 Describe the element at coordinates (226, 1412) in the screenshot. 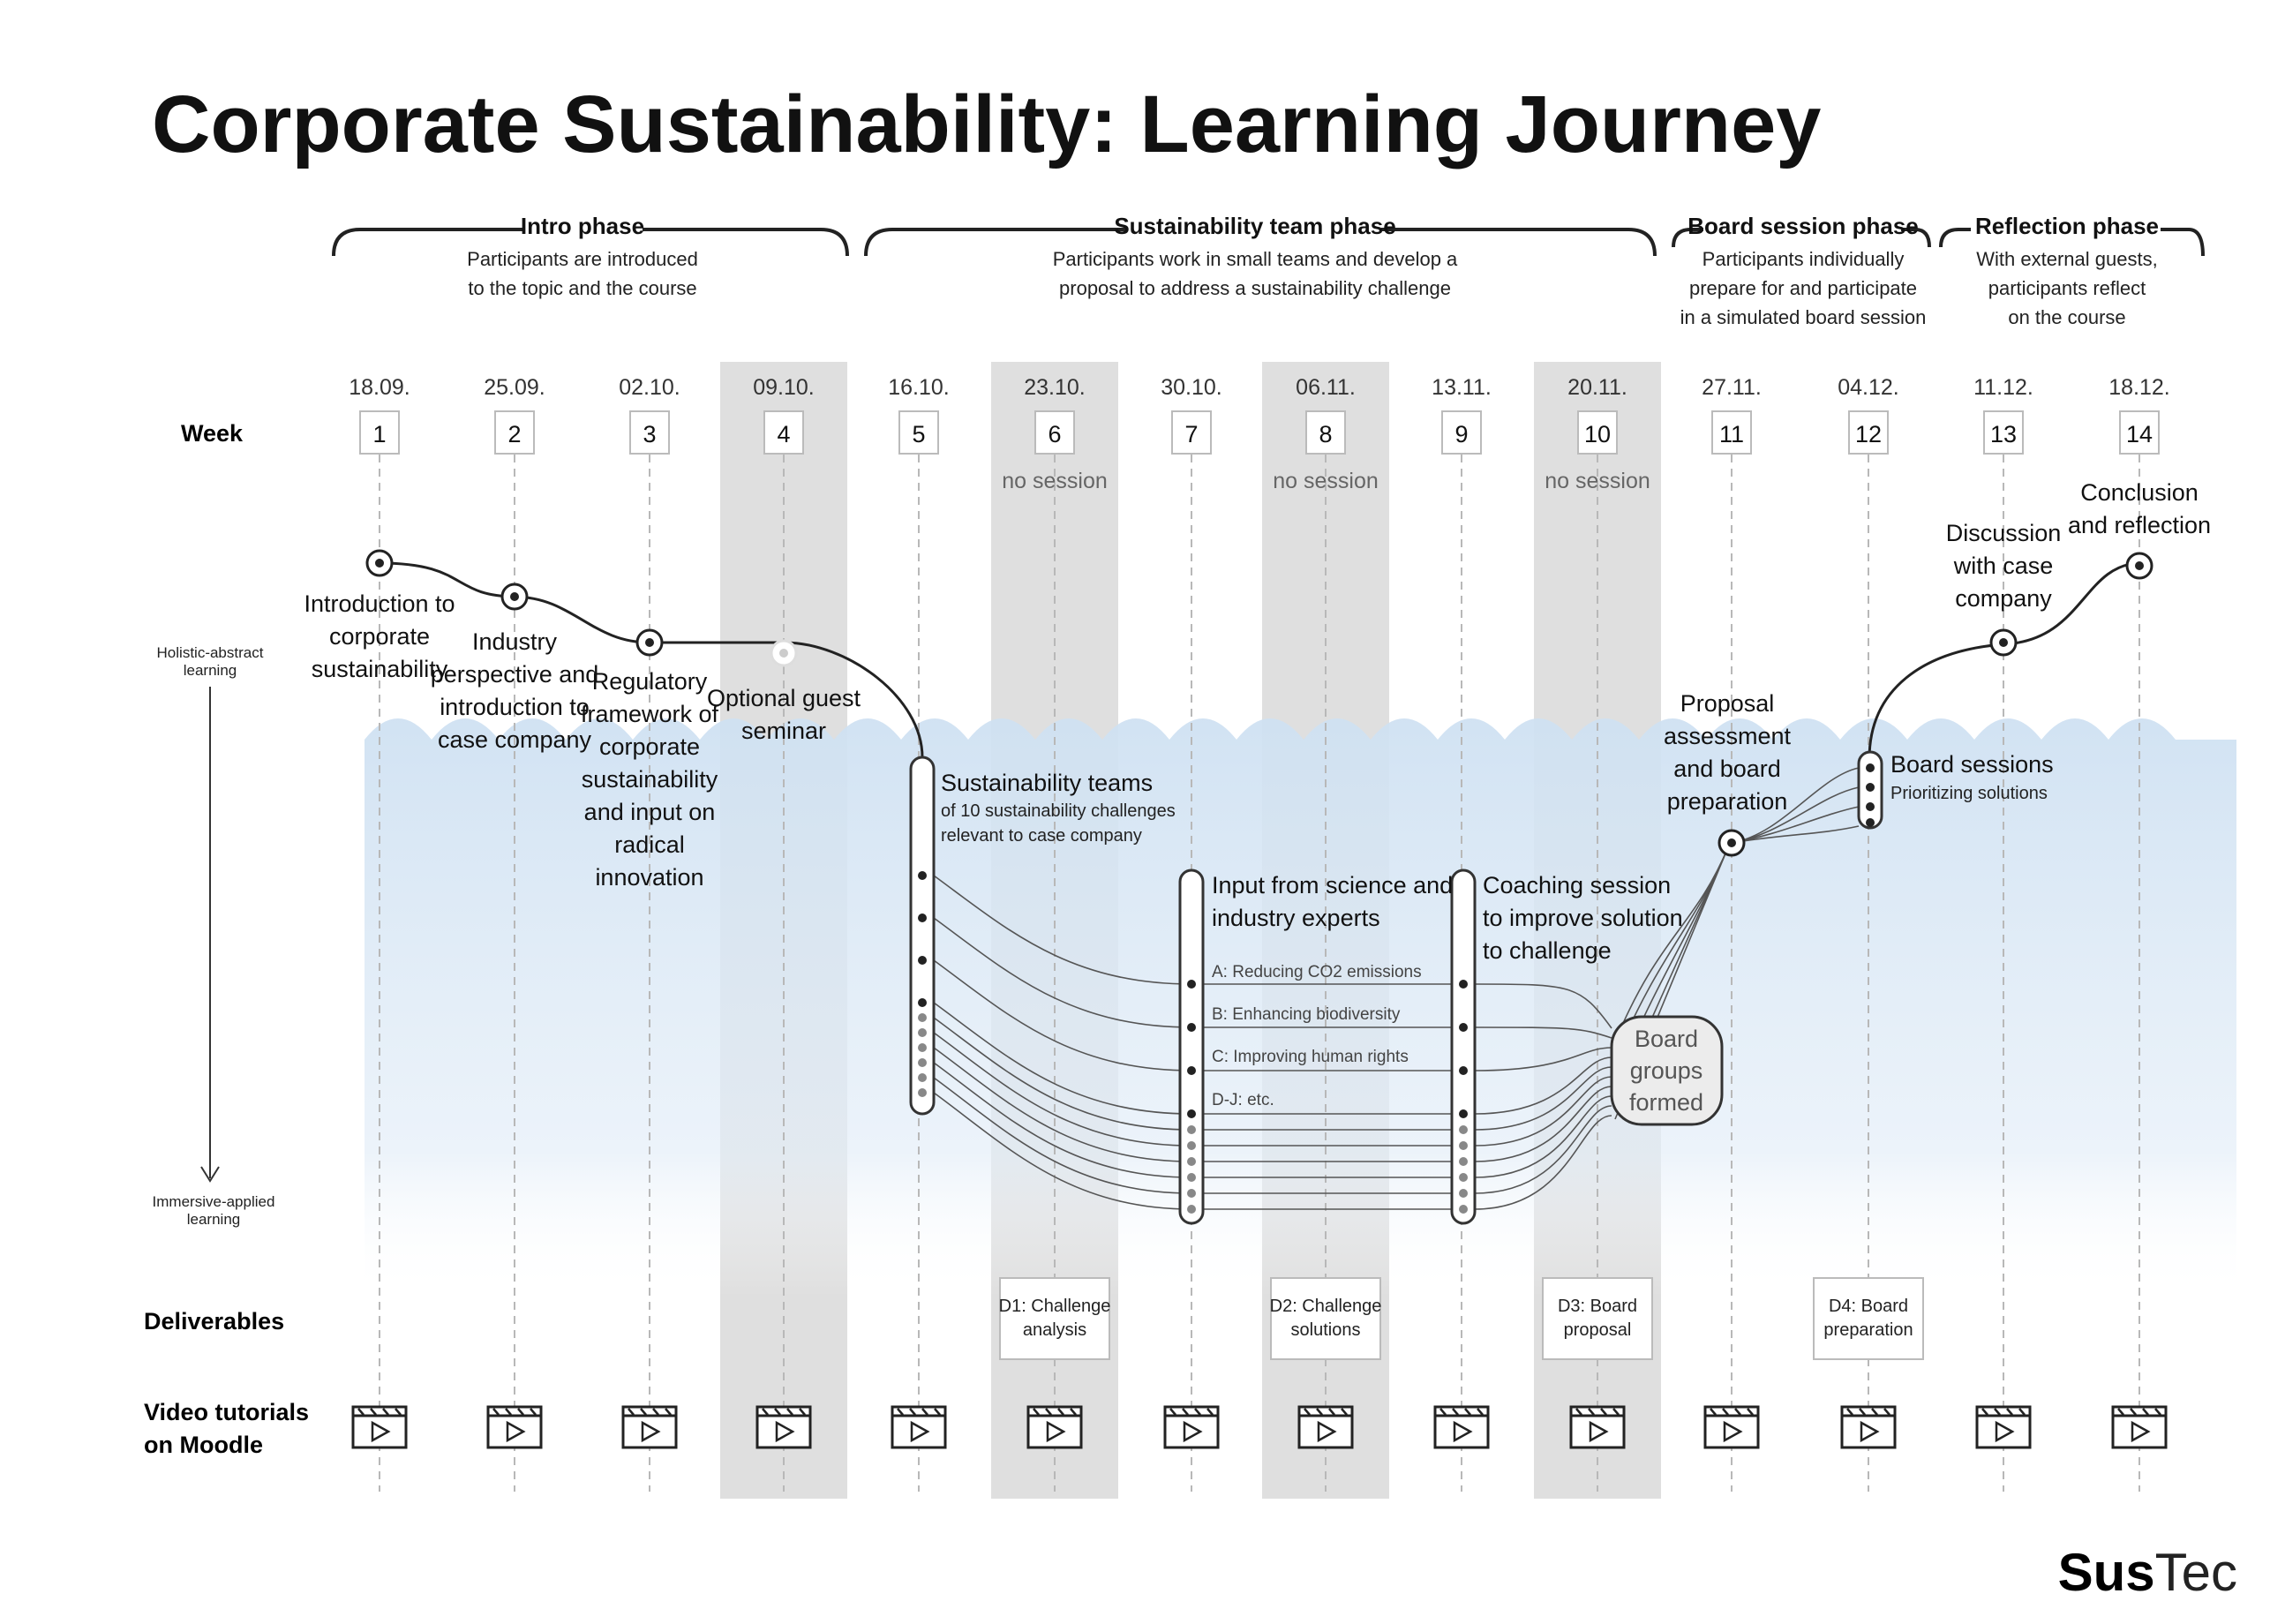

I see `video-row-label-line1: Video tutorials` at that location.